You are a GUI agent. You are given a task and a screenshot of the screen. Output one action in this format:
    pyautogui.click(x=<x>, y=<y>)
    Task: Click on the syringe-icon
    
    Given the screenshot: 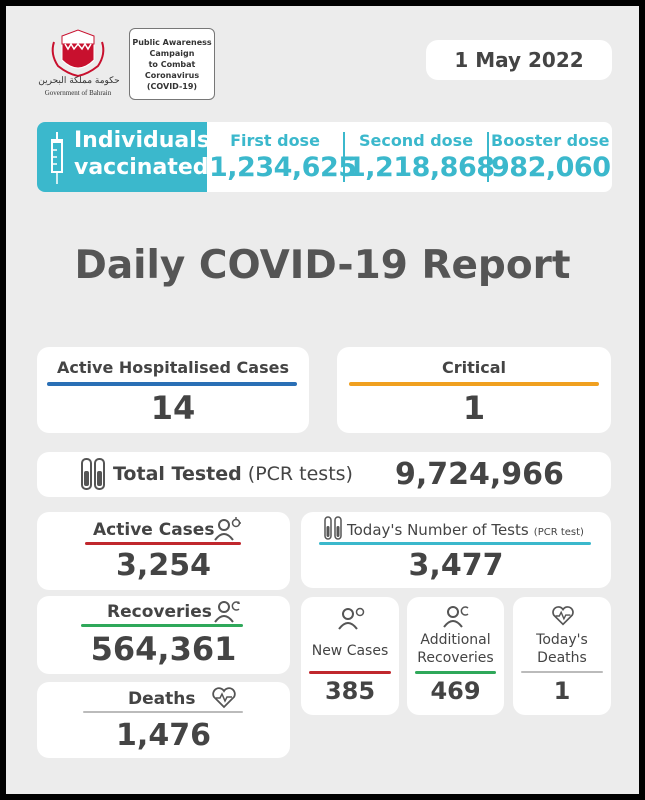 What is the action you would take?
    pyautogui.click(x=57, y=158)
    